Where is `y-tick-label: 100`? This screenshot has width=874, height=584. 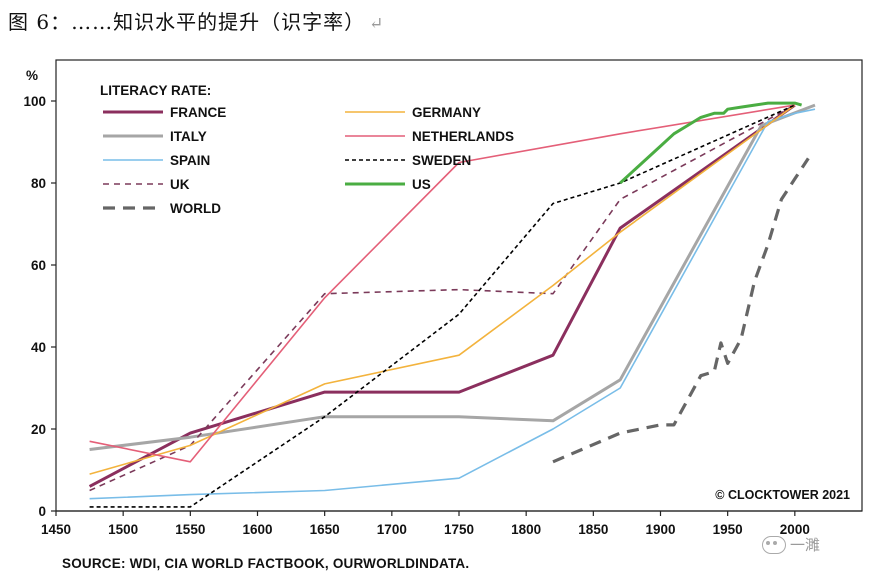
y-tick-label: 100 is located at coordinates (34, 101).